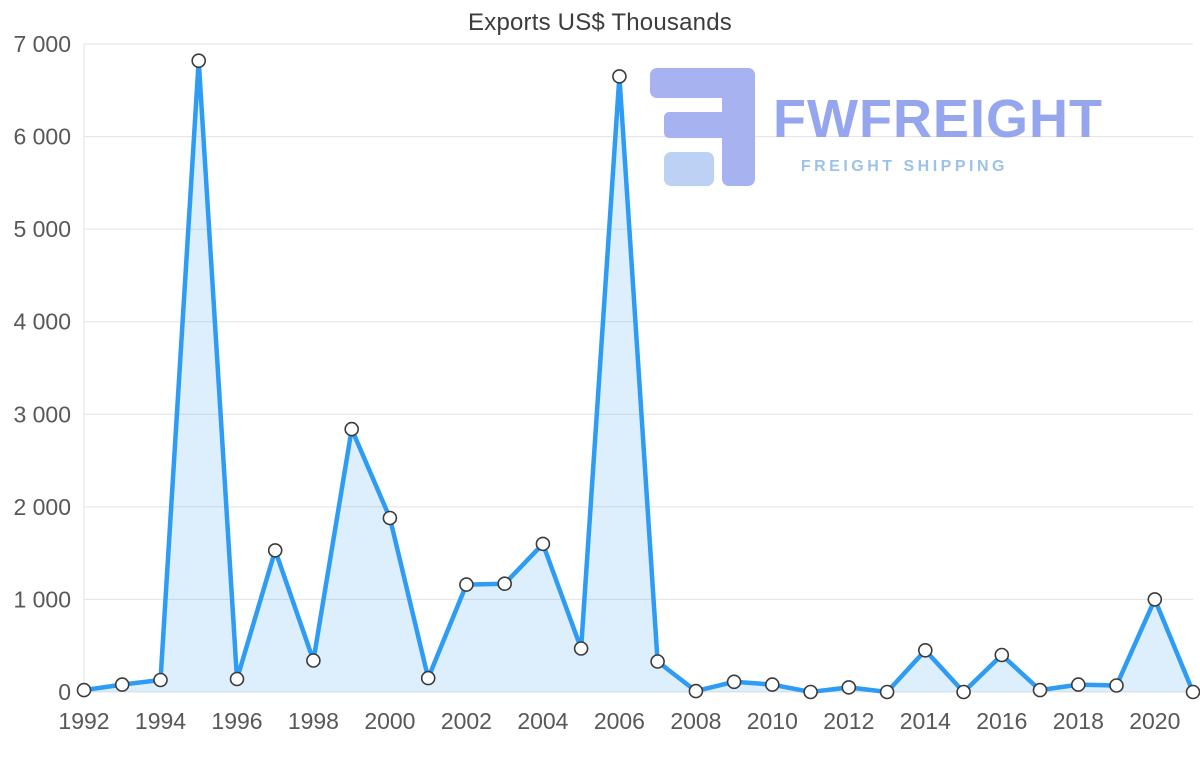 Image resolution: width=1200 pixels, height=763 pixels. What do you see at coordinates (1154, 721) in the screenshot?
I see `x-tick-label: 2020` at bounding box center [1154, 721].